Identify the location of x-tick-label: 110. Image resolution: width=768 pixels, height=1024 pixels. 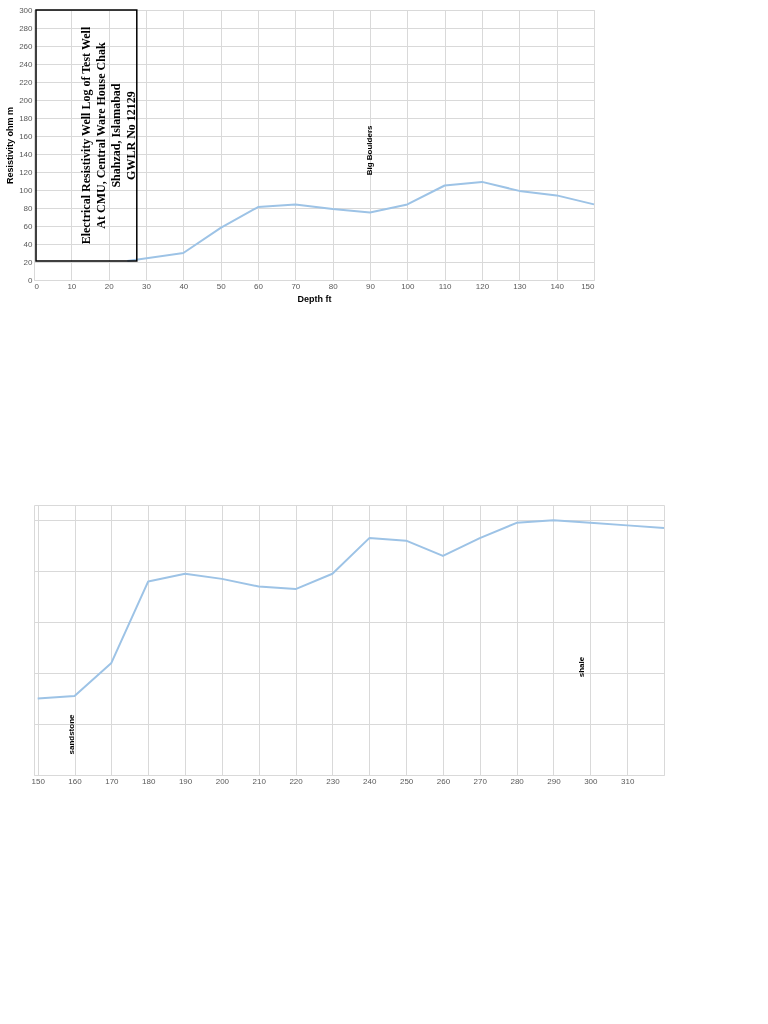
(445, 286).